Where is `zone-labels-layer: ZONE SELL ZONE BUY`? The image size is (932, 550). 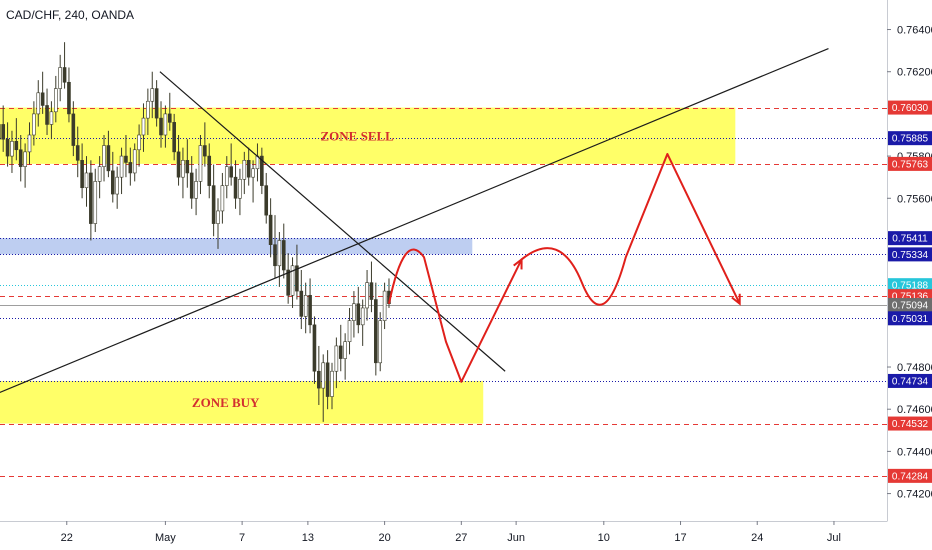 zone-labels-layer: ZONE SELL ZONE BUY is located at coordinates (293, 270).